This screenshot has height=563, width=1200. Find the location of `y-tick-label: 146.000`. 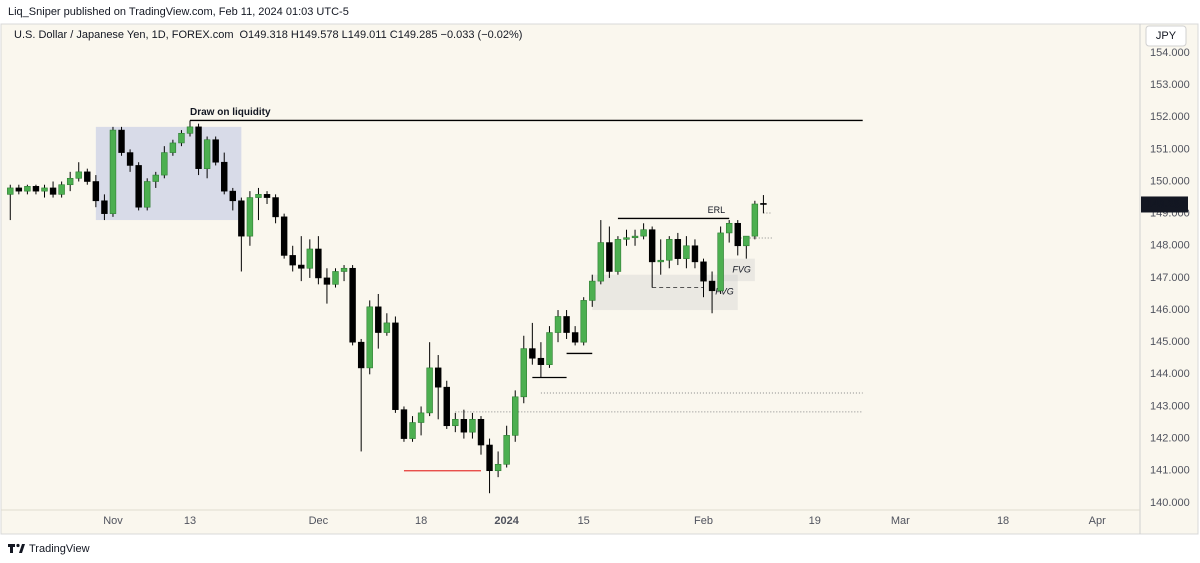

y-tick-label: 146.000 is located at coordinates (1170, 310).